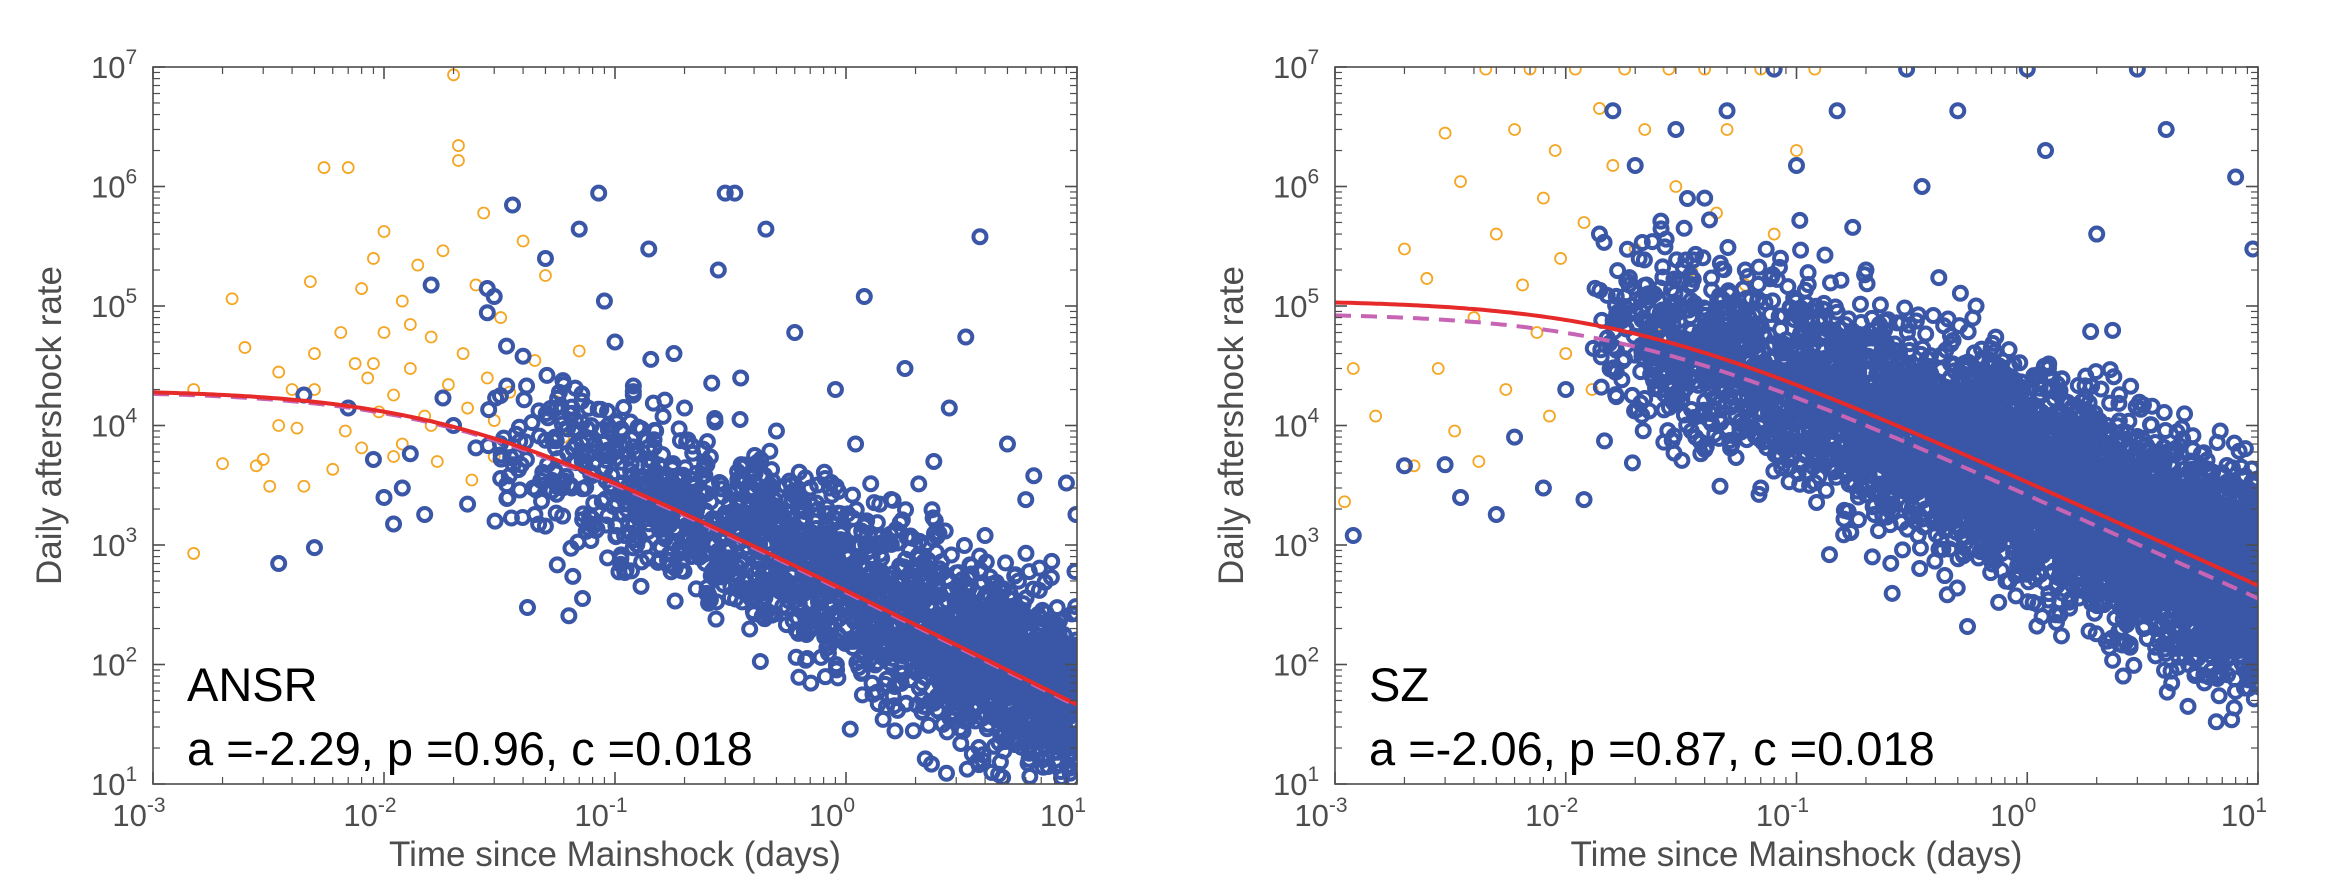 This screenshot has height=883, width=2333. Describe the element at coordinates (131, 535) in the screenshot. I see `tick-exponent: 3` at that location.